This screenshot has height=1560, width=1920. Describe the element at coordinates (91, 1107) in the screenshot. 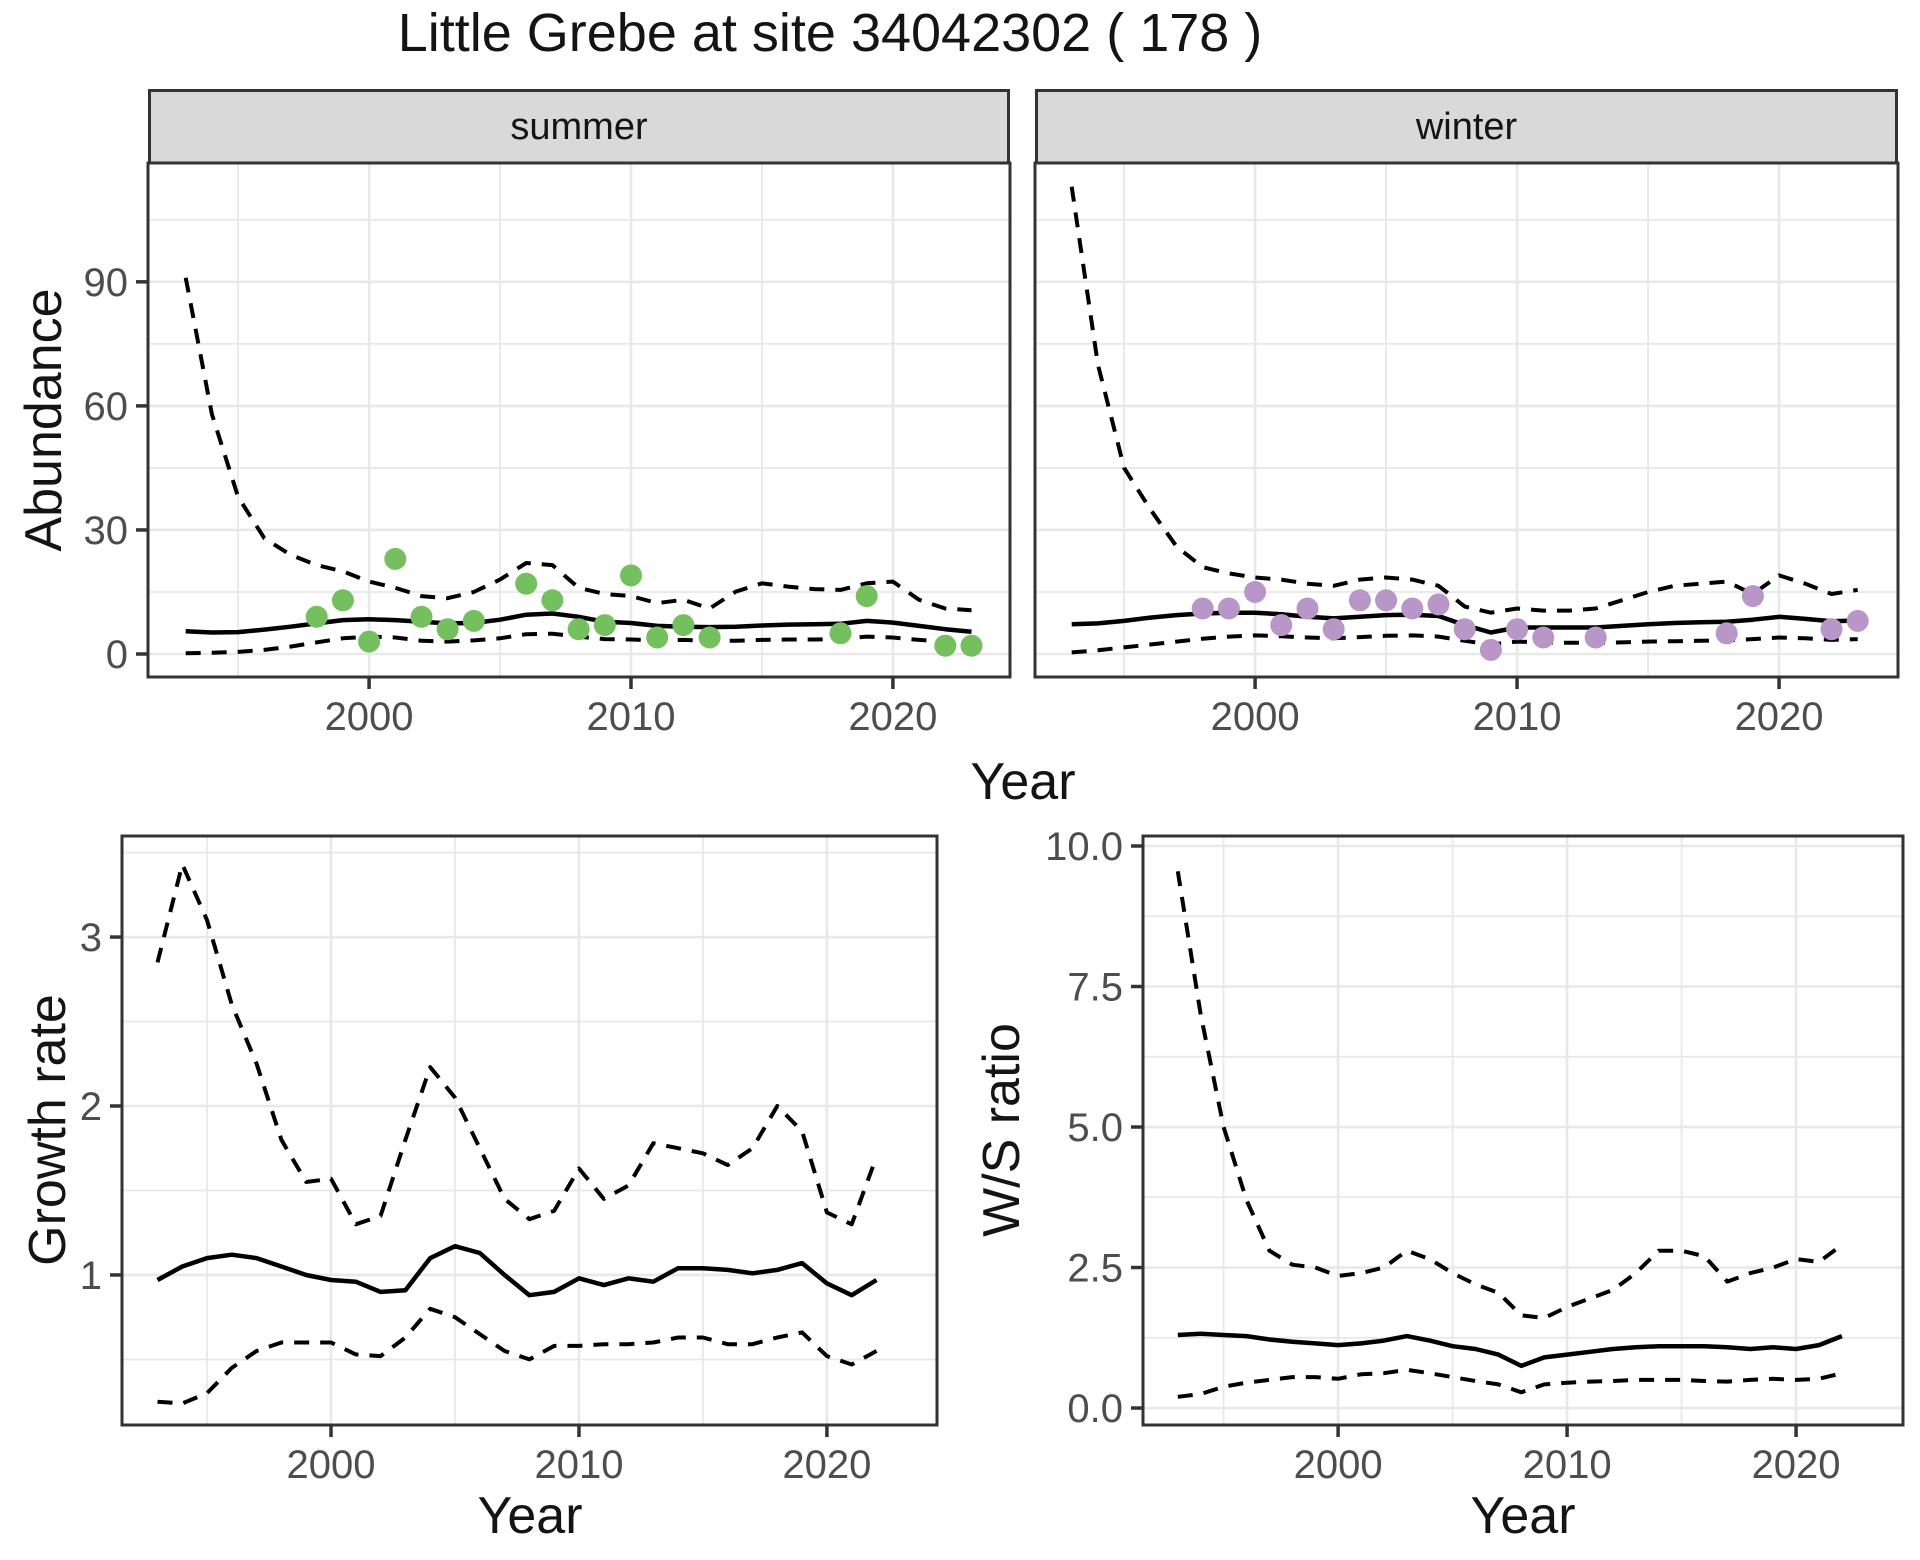

I see `y-tick-label: 2` at that location.